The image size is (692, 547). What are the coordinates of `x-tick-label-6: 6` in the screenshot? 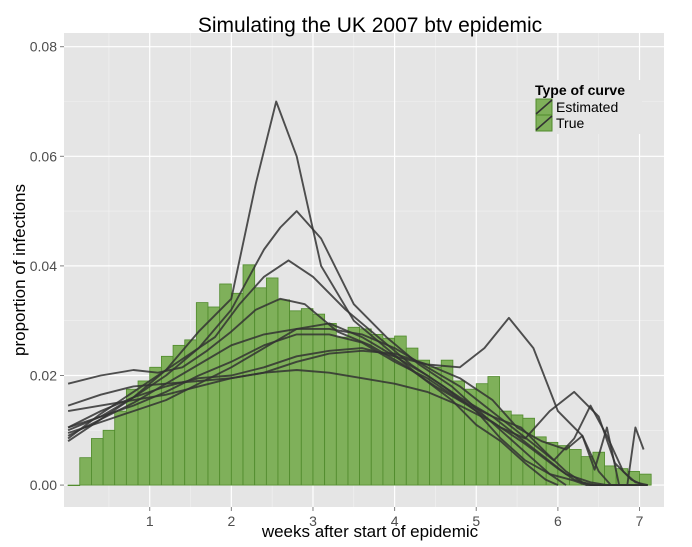 It's located at (558, 521).